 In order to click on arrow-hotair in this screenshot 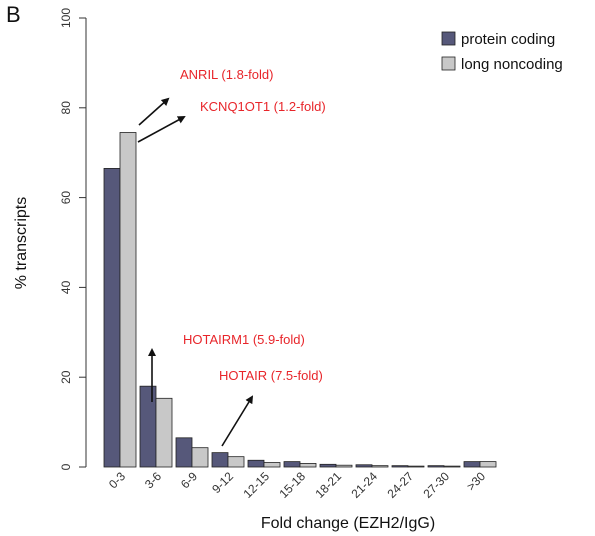, I will do `click(237, 421)`.